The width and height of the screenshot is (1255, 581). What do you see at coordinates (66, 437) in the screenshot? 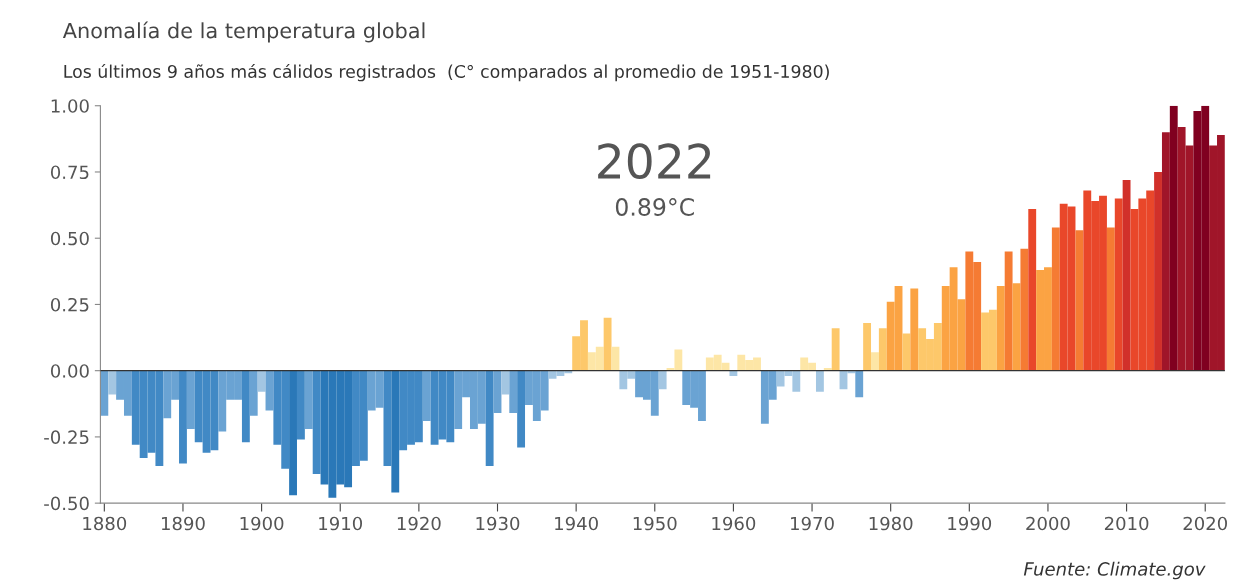
I see `y-tick-label: -0.25` at bounding box center [66, 437].